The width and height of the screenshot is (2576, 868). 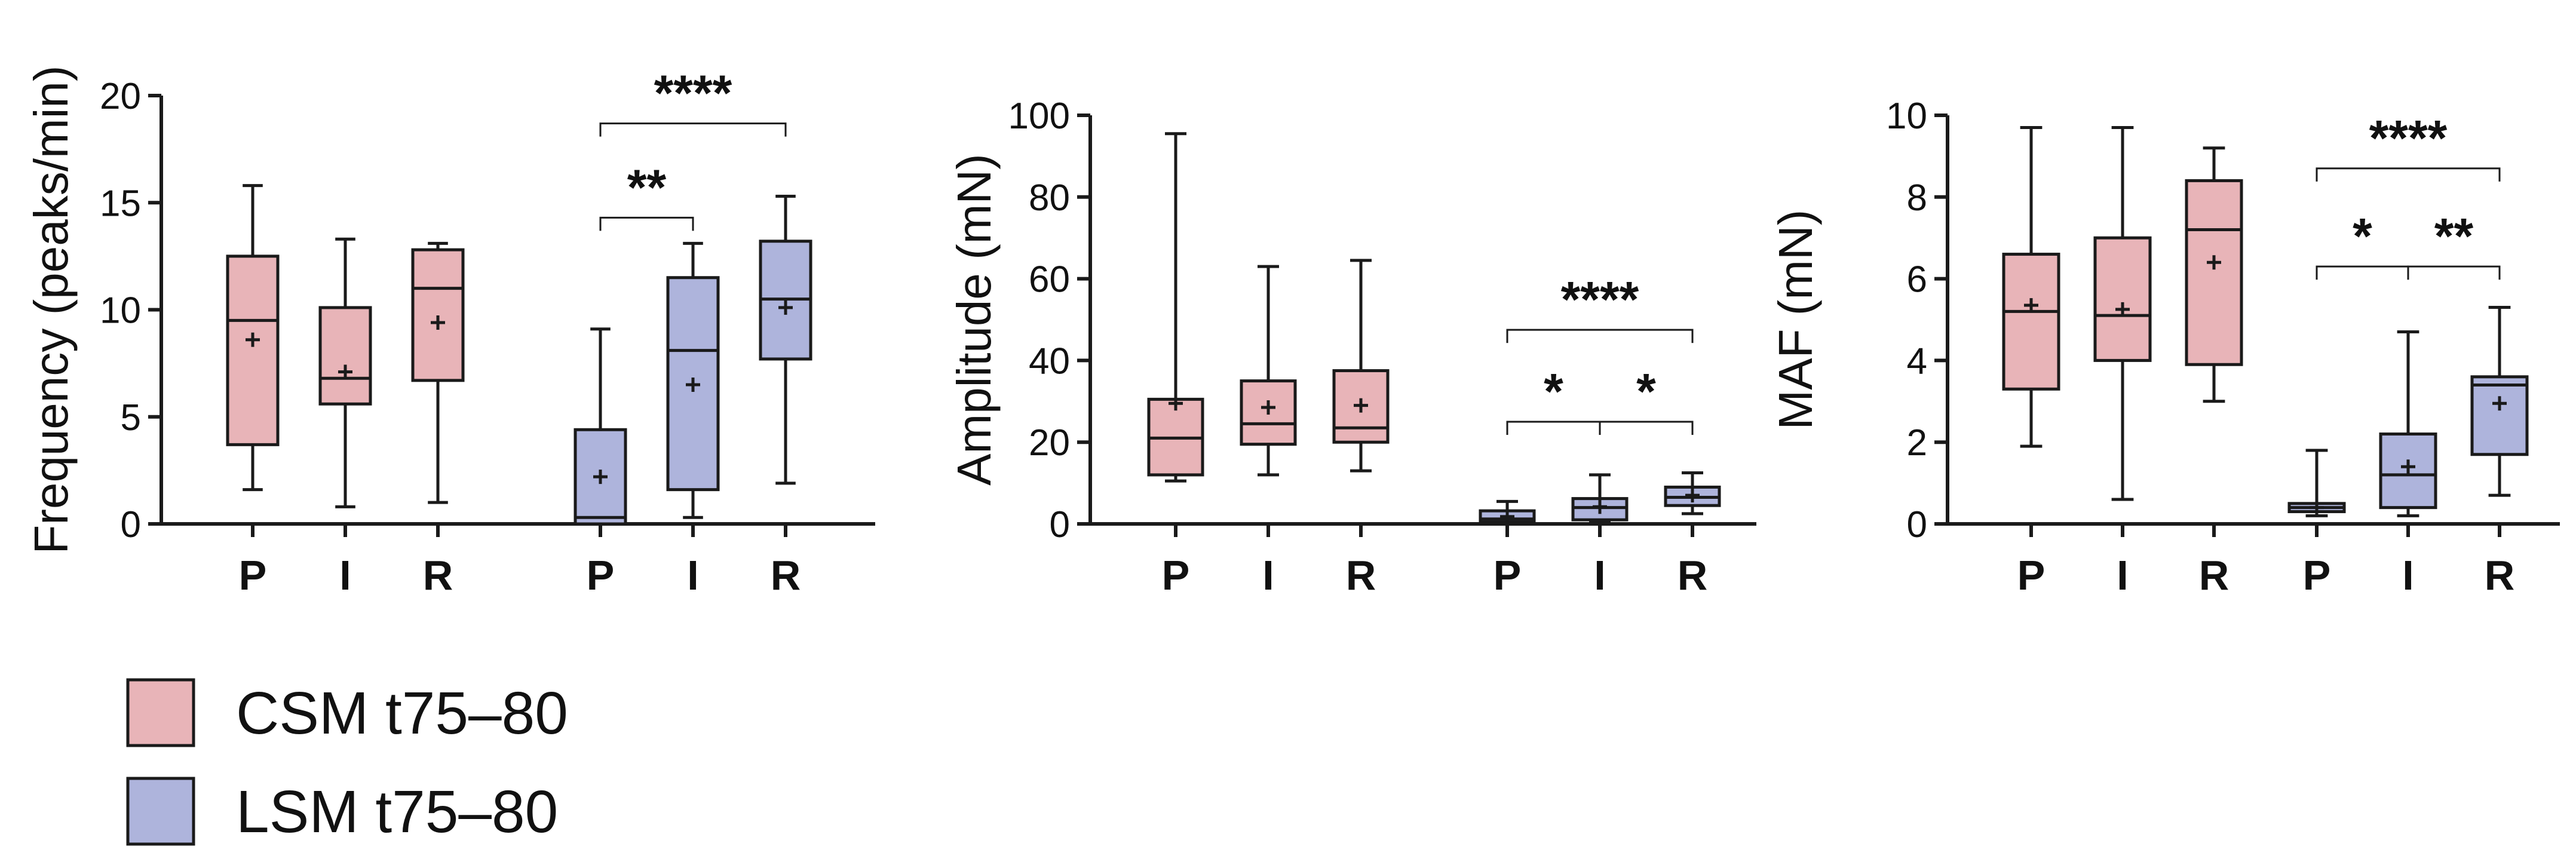 I want to click on legend-swatch-lsm, so click(x=160, y=811).